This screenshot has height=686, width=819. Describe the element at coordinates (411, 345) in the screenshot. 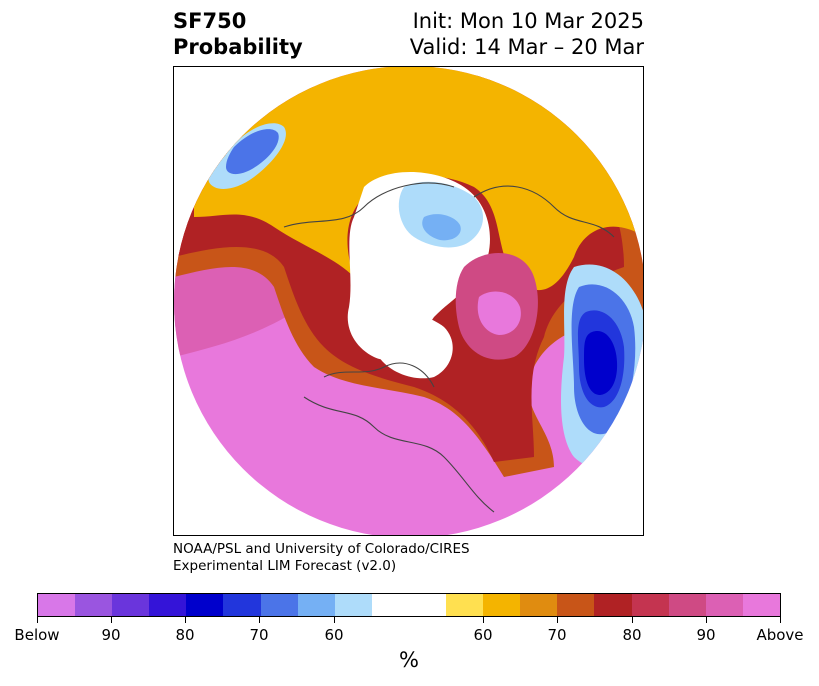

I see `canada-neutral` at that location.